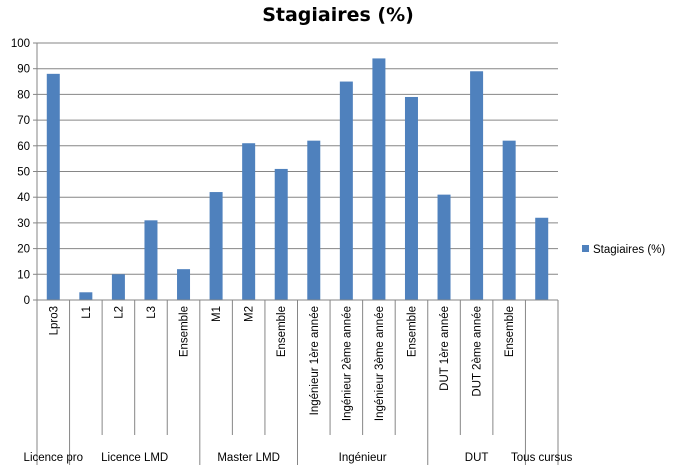 The width and height of the screenshot is (675, 468). Describe the element at coordinates (477, 458) in the screenshot. I see `x-group-label: DUT` at that location.